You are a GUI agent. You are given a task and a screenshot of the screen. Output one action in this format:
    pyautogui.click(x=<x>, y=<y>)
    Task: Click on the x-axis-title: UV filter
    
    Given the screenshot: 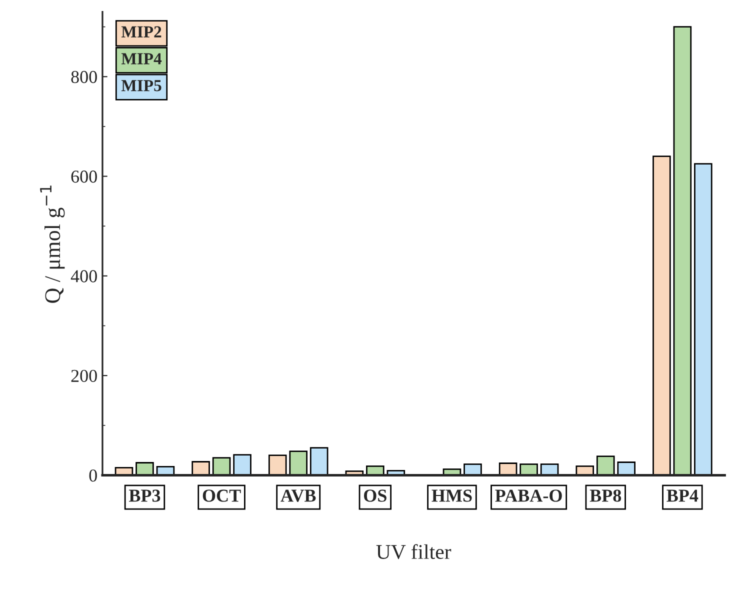 What is the action you would take?
    pyautogui.click(x=414, y=552)
    